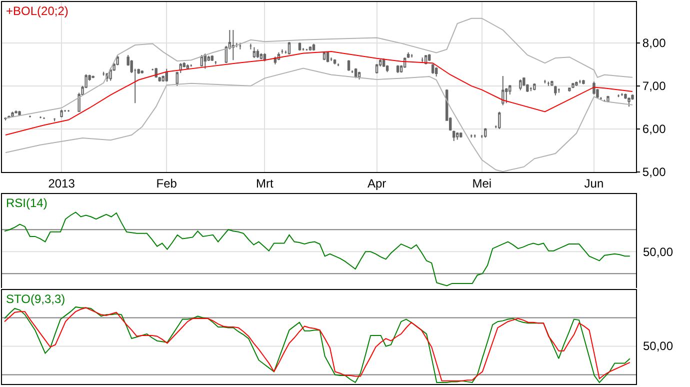 This screenshot has height=387, width=690. I want to click on x-tick-label: 2013, so click(62, 183).